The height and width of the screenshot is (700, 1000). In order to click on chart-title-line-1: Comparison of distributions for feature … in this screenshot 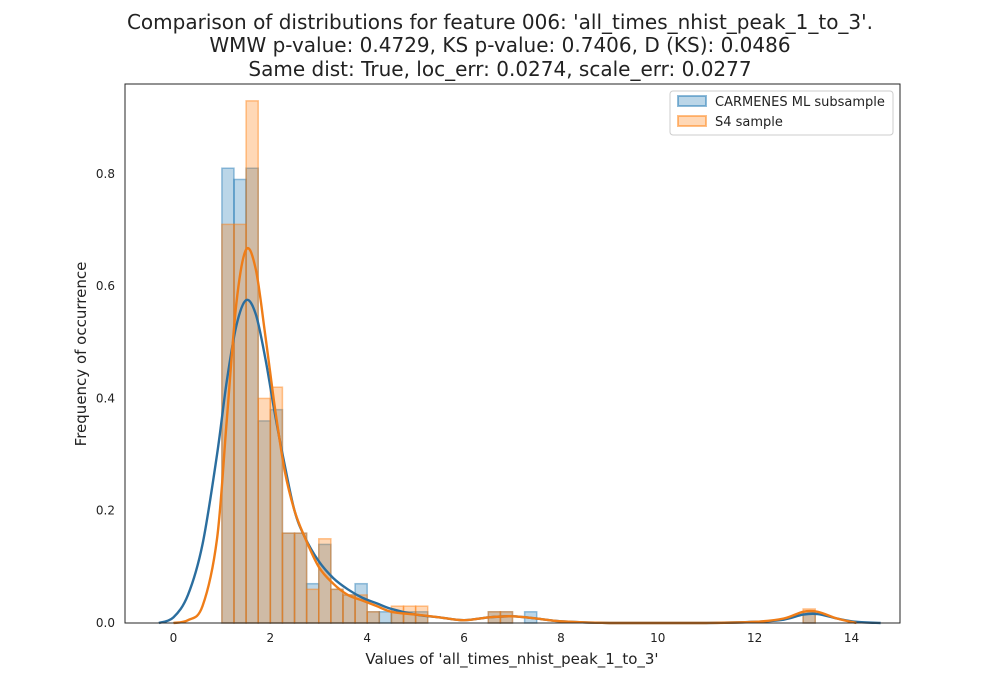, I will do `click(500, 22)`.